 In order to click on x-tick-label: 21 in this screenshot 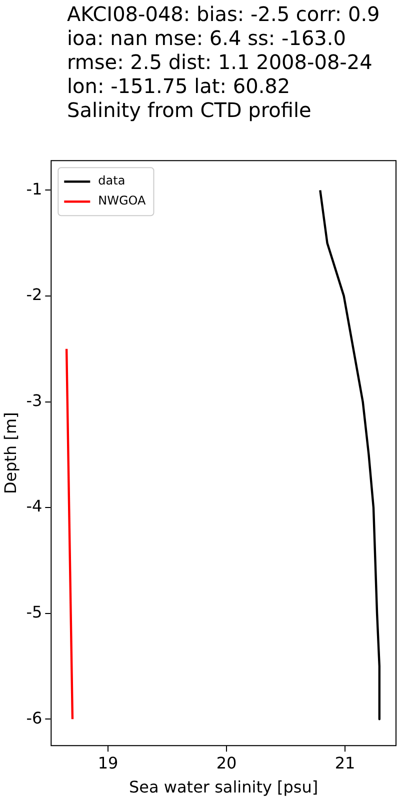, I will do `click(345, 762)`.